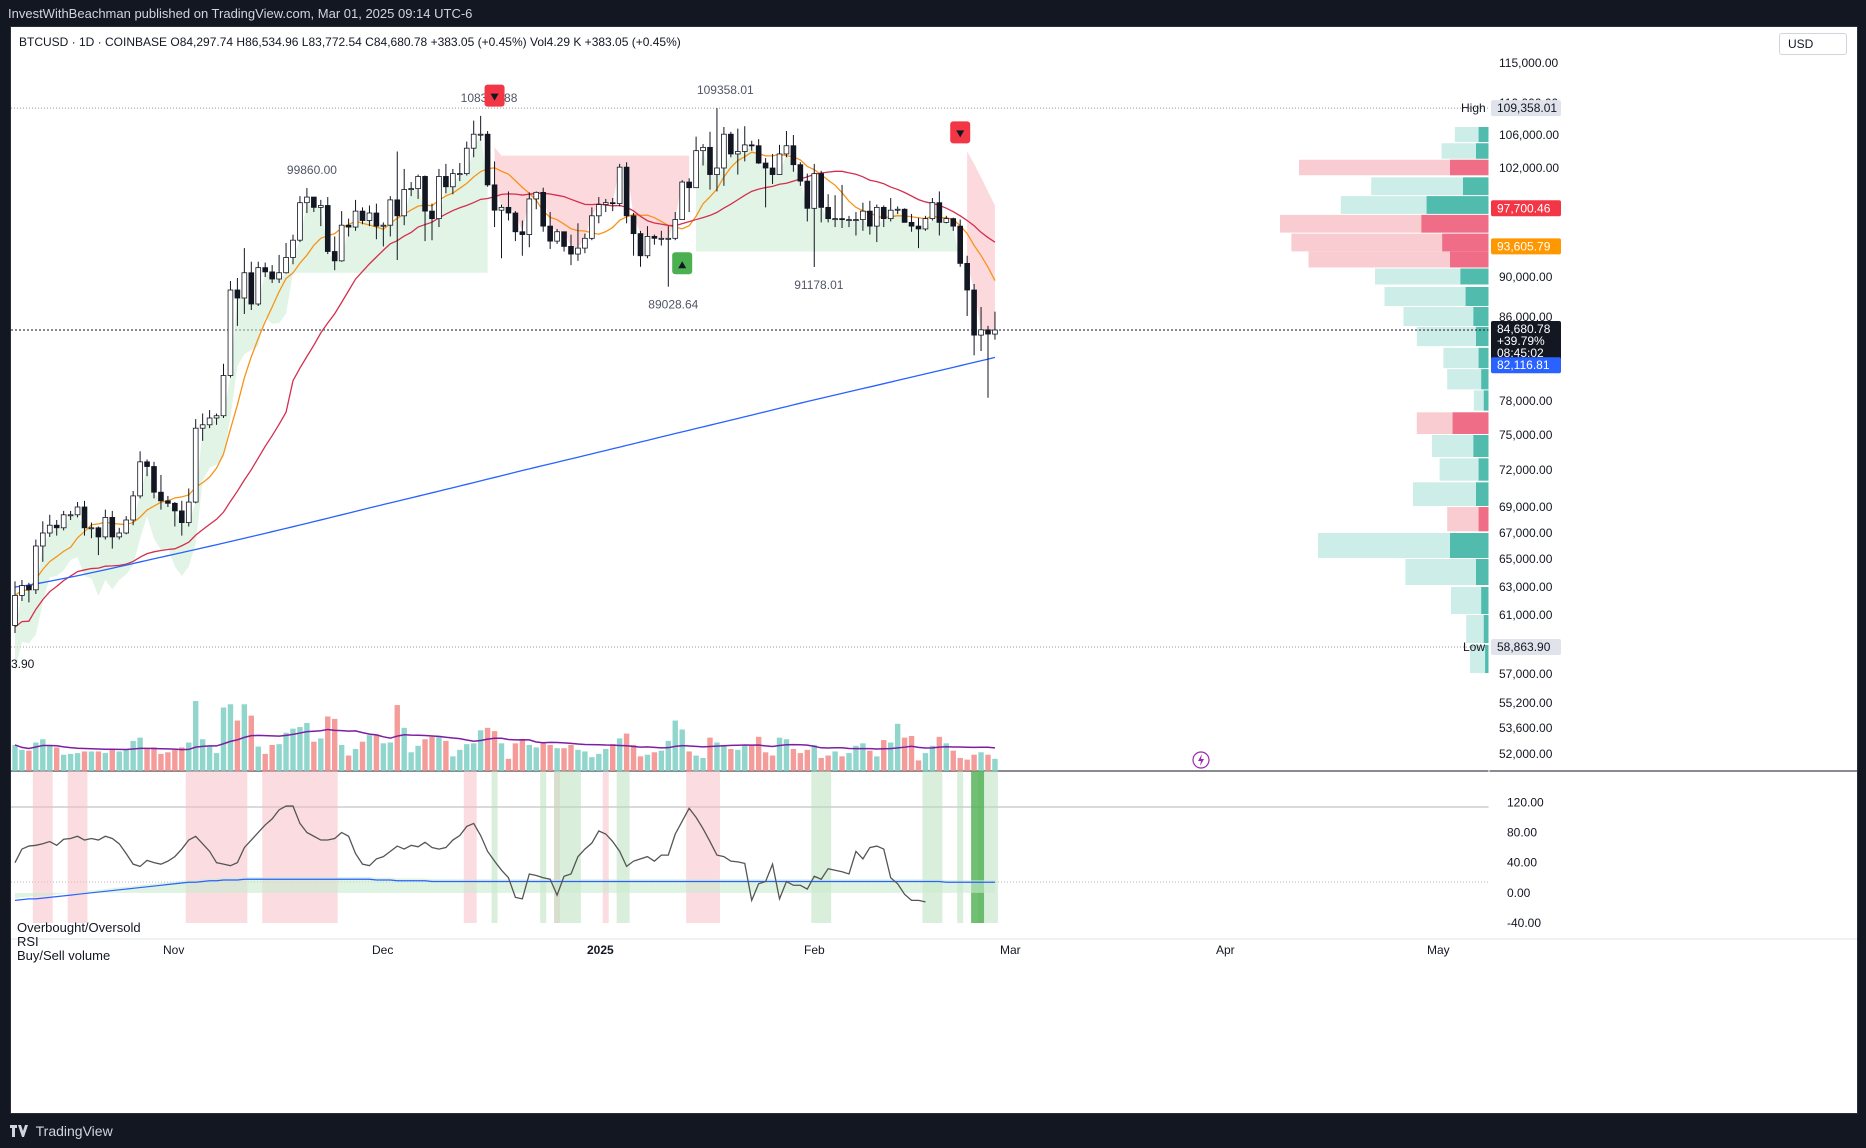 The height and width of the screenshot is (1148, 1866). I want to click on sell-signal-arrow, so click(494, 97).